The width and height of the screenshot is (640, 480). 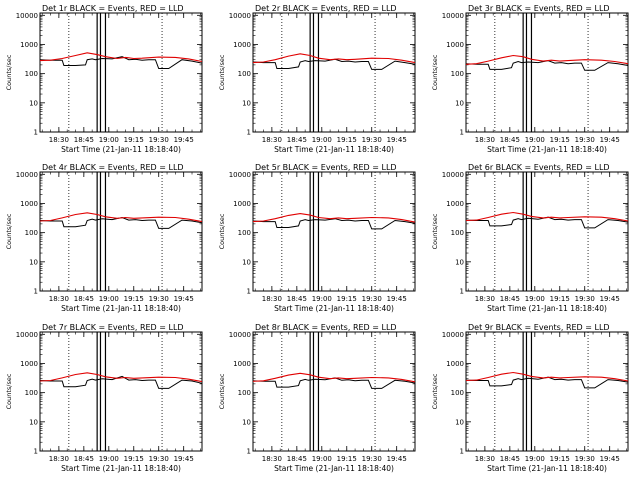 What do you see at coordinates (326, 327) in the screenshot?
I see `panel-title: Det 8r BLACK = Events, RED = LLD` at bounding box center [326, 327].